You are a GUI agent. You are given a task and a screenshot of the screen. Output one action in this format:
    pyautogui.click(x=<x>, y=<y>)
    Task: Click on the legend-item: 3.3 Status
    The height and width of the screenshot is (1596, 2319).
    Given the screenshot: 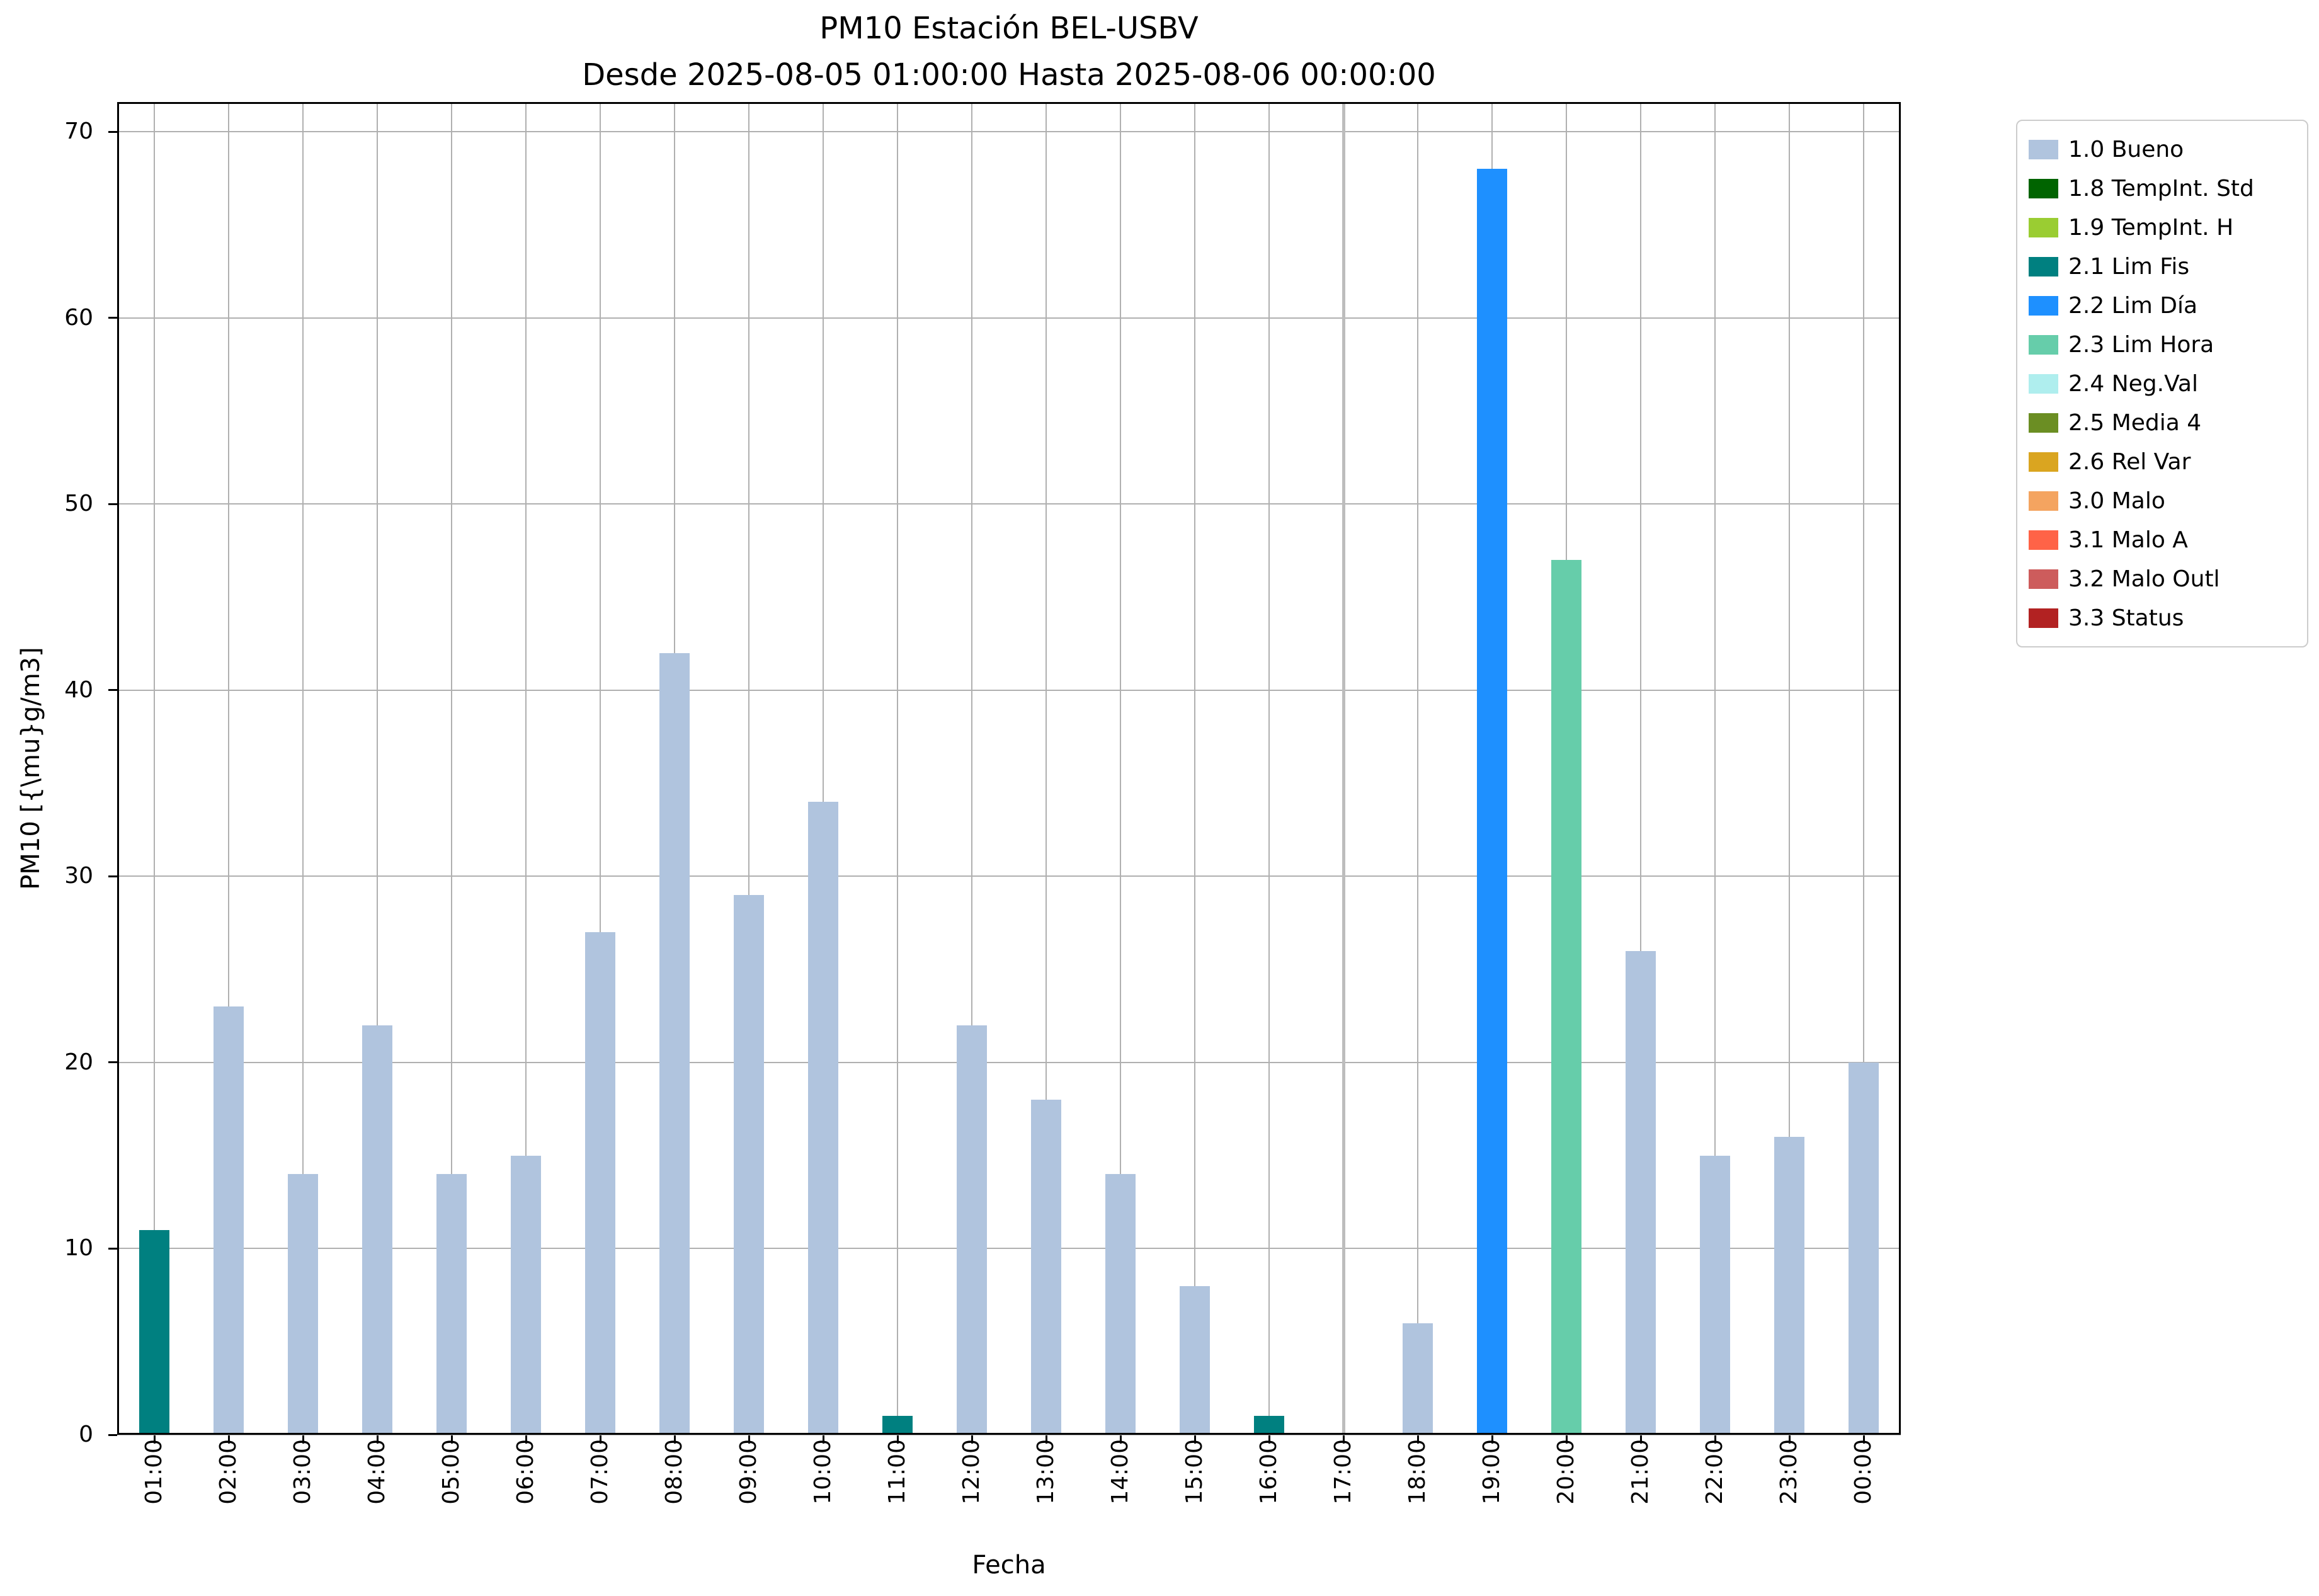 What is the action you would take?
    pyautogui.click(x=2162, y=617)
    